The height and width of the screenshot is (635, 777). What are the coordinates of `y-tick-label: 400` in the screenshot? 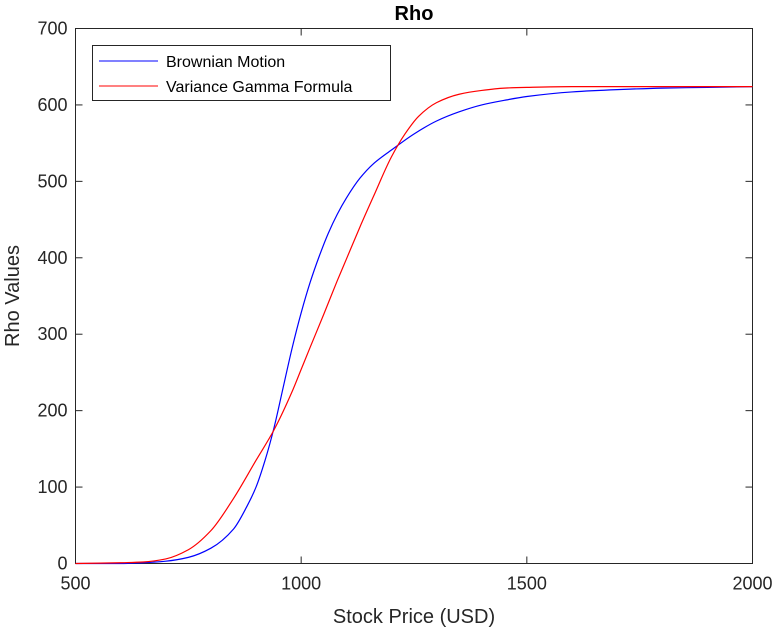 It's located at (52, 258).